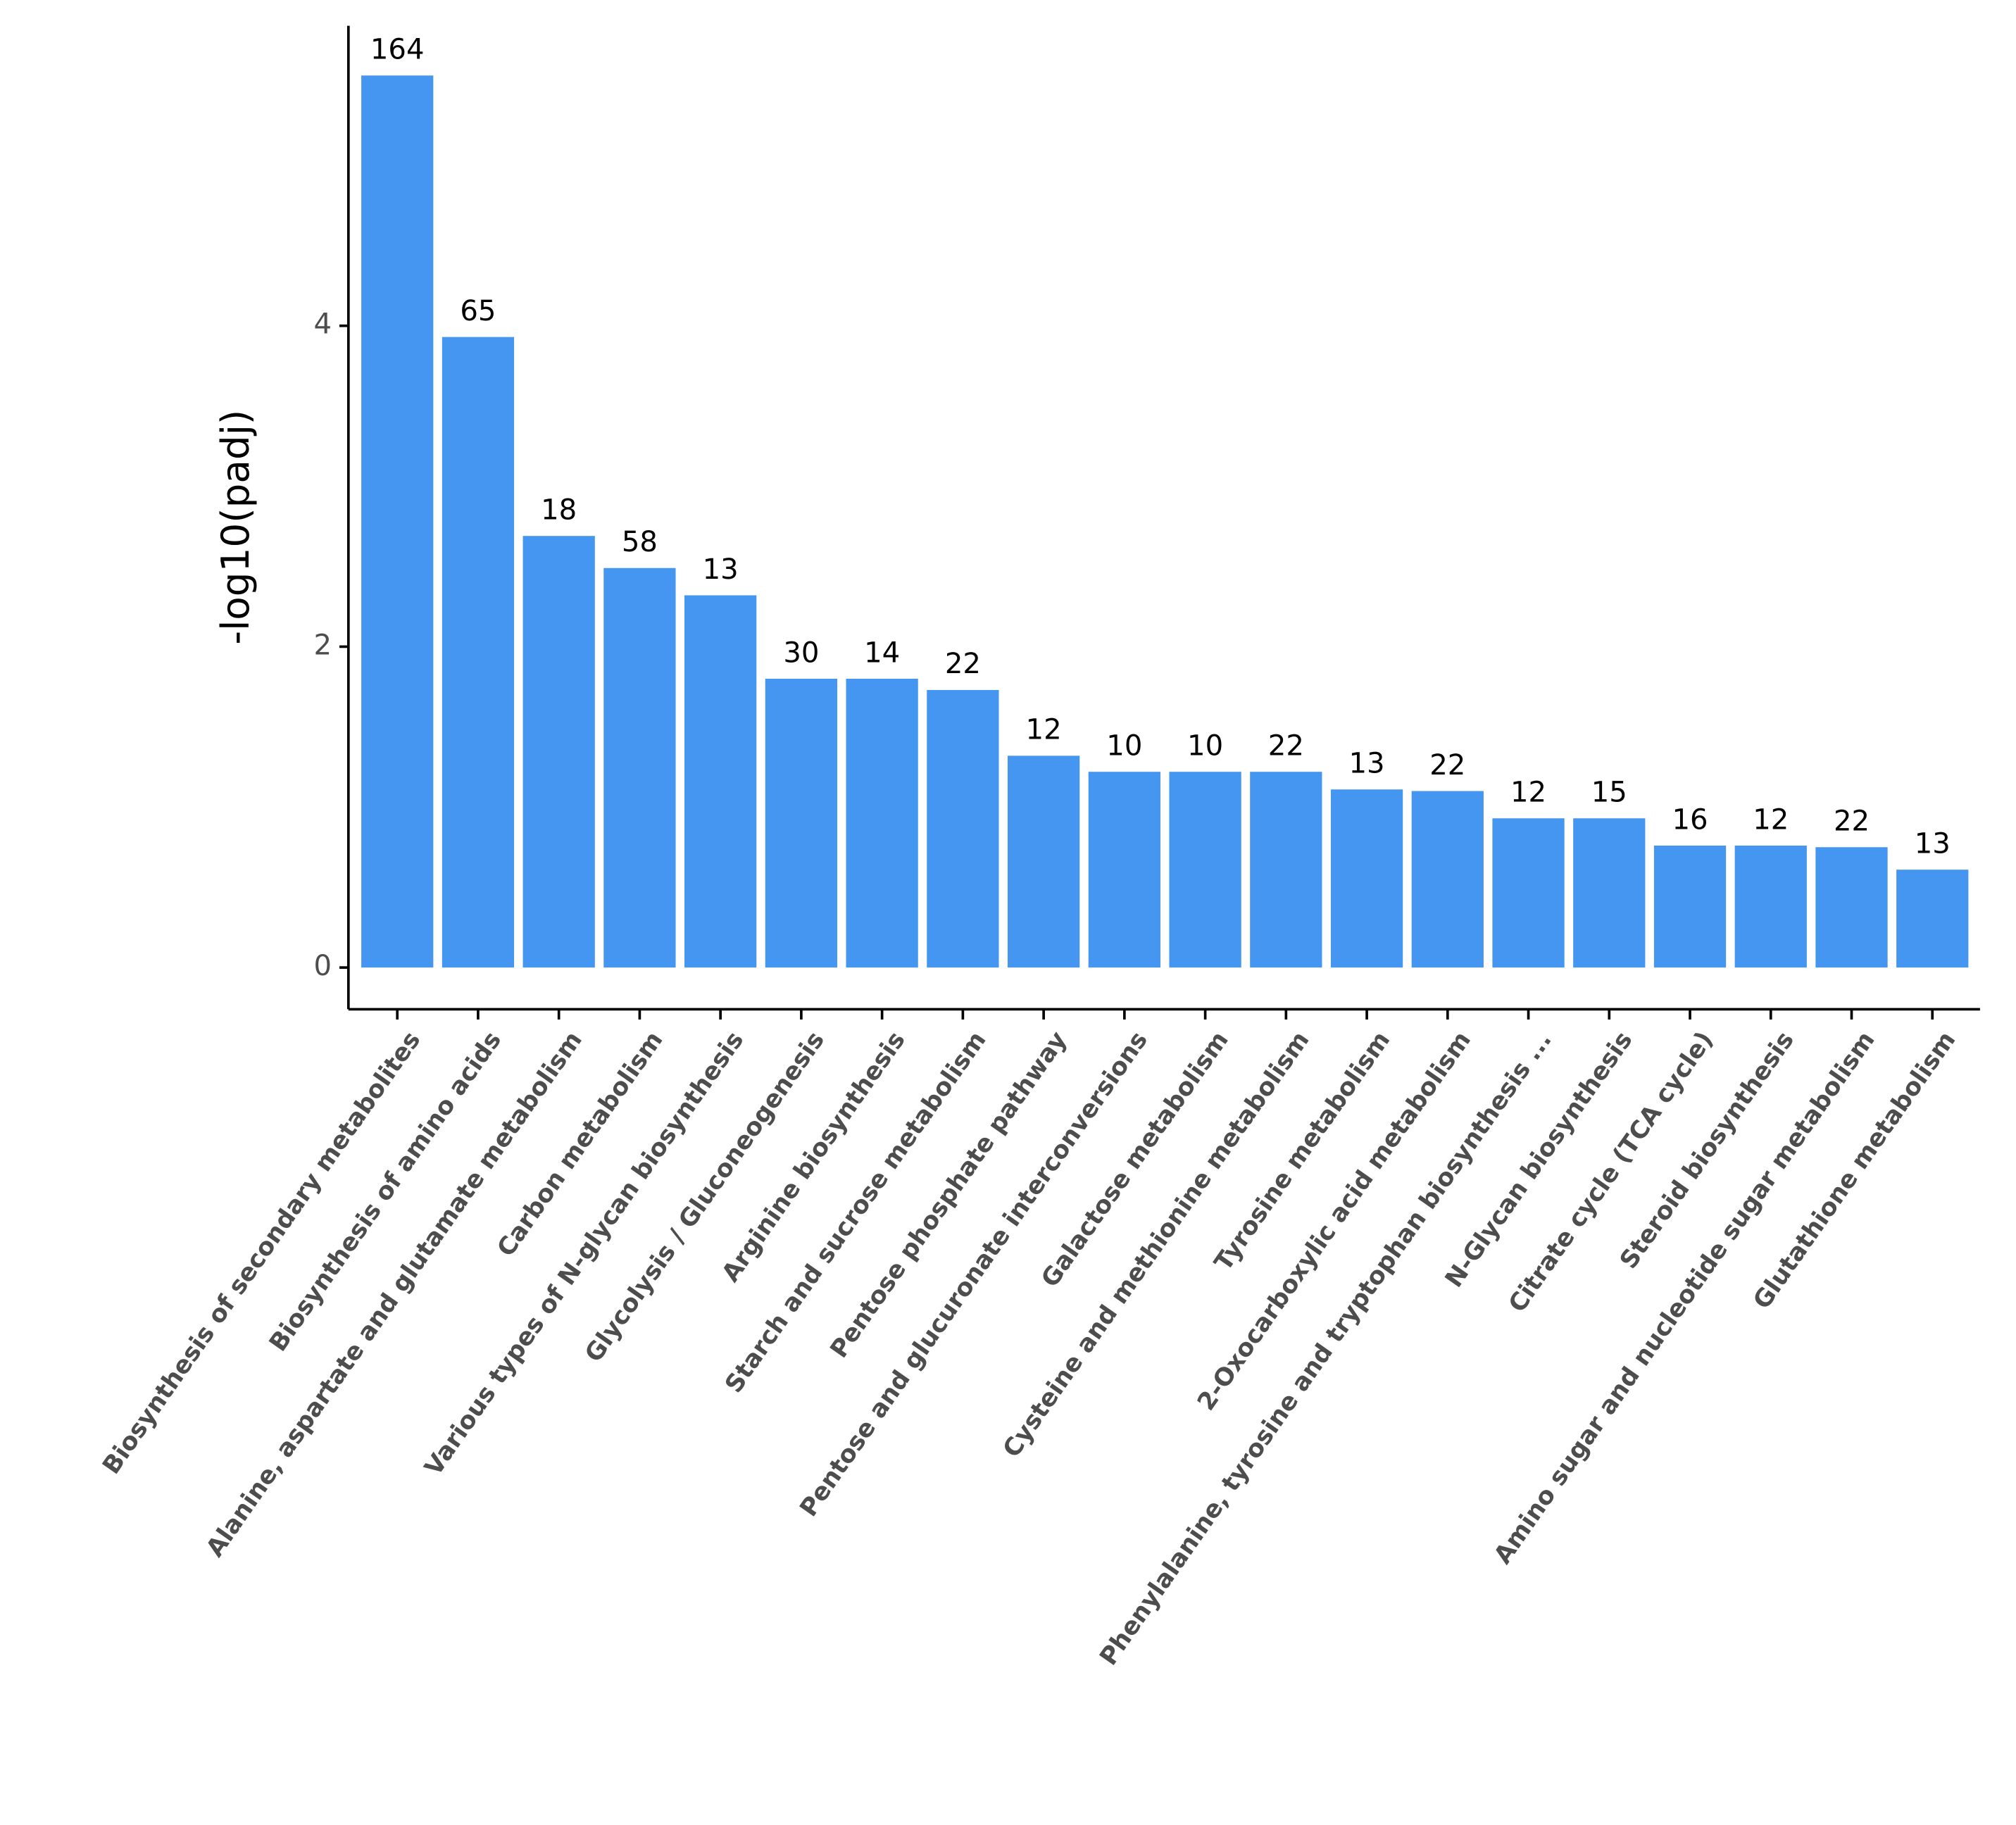  I want to click on bar-count-label: 16, so click(1690, 820).